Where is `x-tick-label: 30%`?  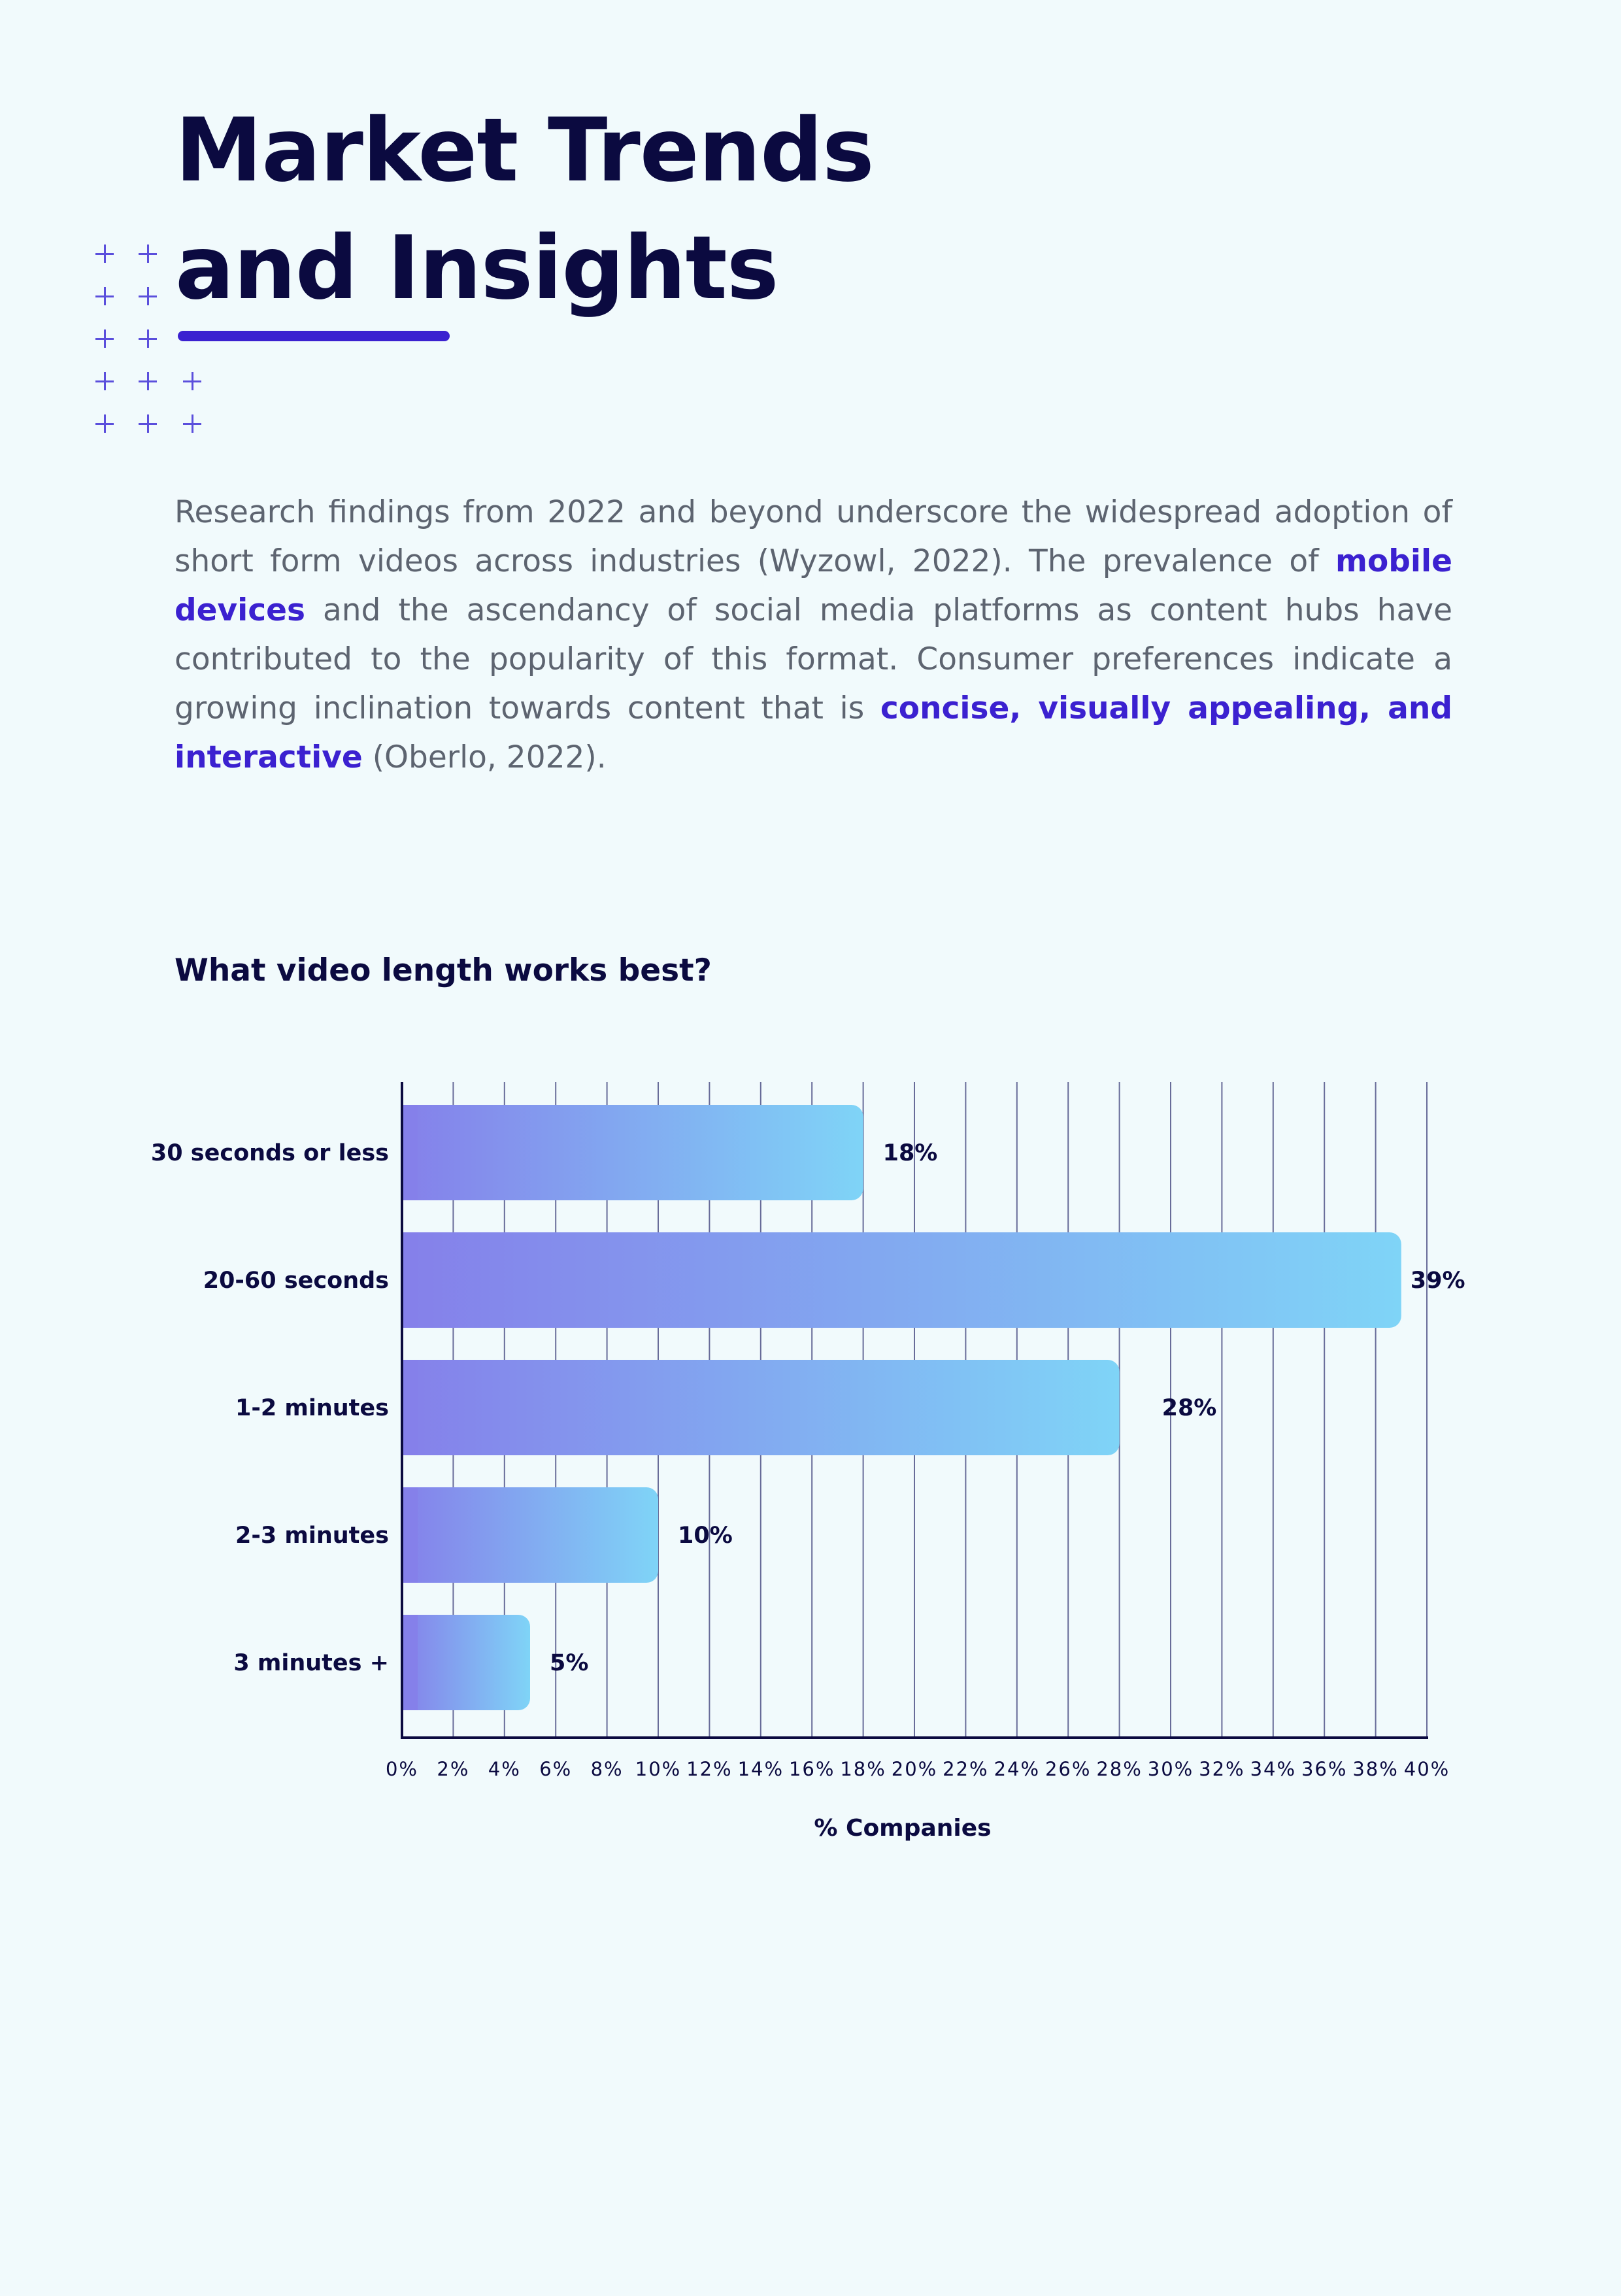 x-tick-label: 30% is located at coordinates (1171, 1769).